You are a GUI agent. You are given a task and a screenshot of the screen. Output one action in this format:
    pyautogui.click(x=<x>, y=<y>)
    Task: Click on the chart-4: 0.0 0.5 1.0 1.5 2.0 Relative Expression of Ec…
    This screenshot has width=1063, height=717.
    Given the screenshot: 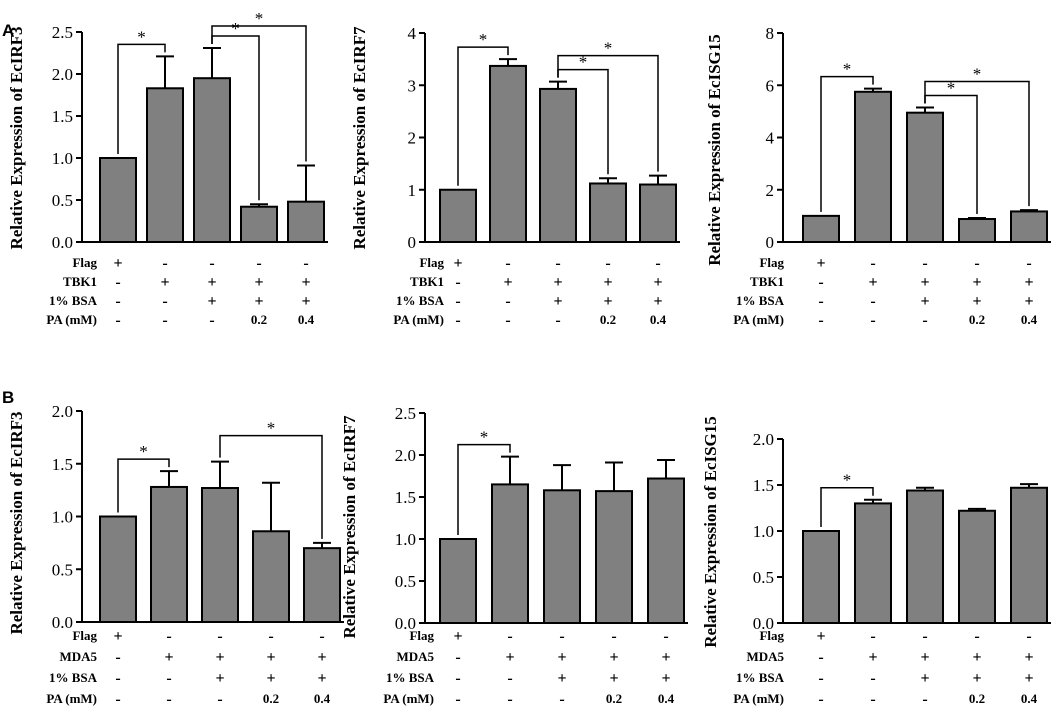 What is the action you would take?
    pyautogui.click(x=175, y=555)
    